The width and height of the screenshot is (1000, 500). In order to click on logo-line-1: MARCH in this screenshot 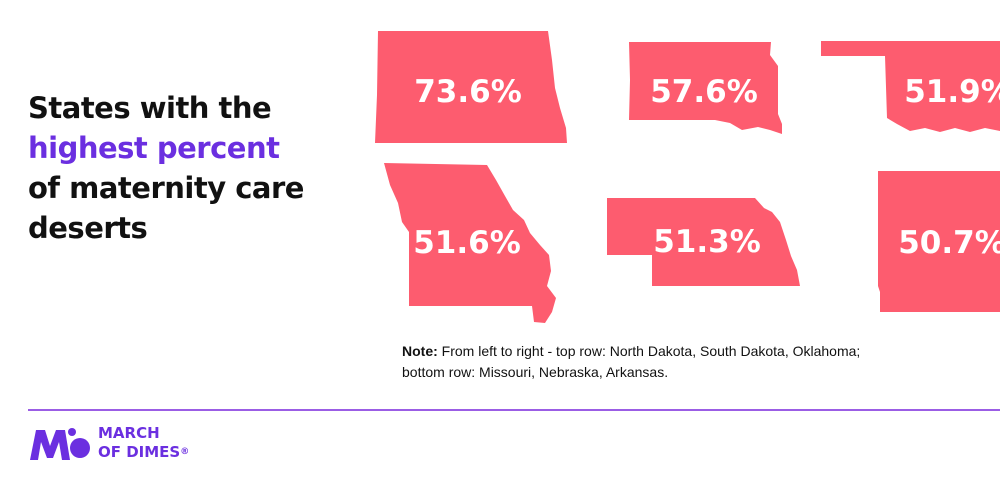, I will do `click(129, 433)`.